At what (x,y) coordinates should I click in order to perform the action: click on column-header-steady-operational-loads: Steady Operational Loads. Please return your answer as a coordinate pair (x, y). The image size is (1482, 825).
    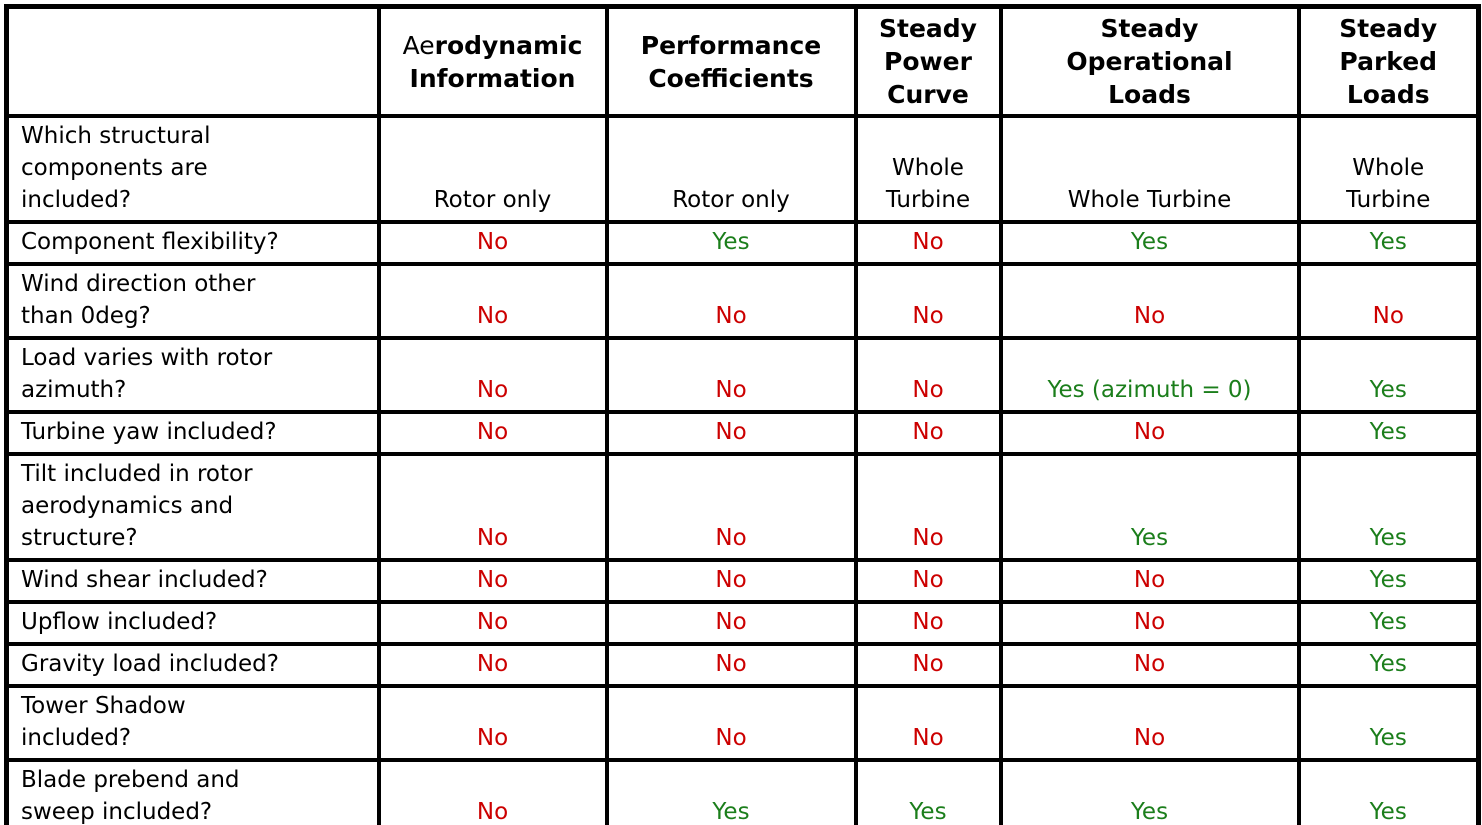
    Looking at the image, I should click on (1149, 61).